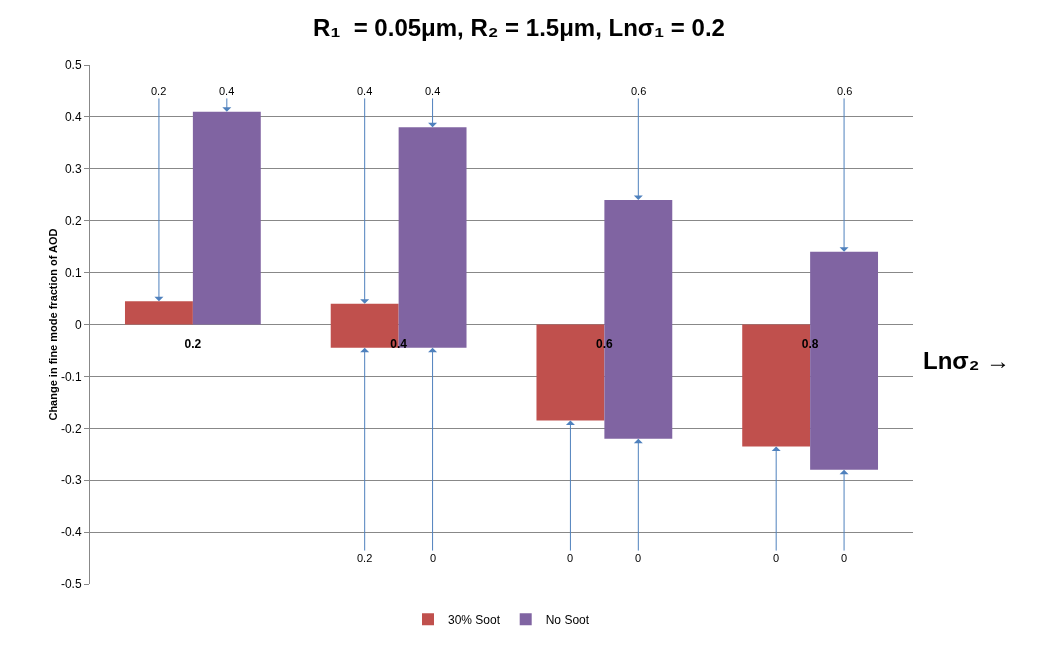 Image resolution: width=1038 pixels, height=646 pixels. I want to click on y-tick-label: -0.3, so click(71, 480).